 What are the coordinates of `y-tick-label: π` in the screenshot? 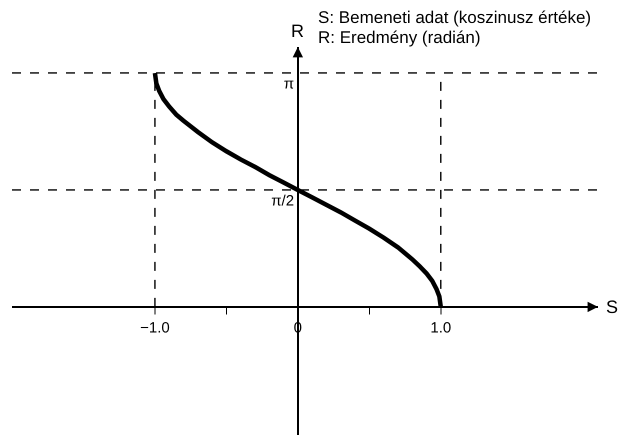 It's located at (289, 84).